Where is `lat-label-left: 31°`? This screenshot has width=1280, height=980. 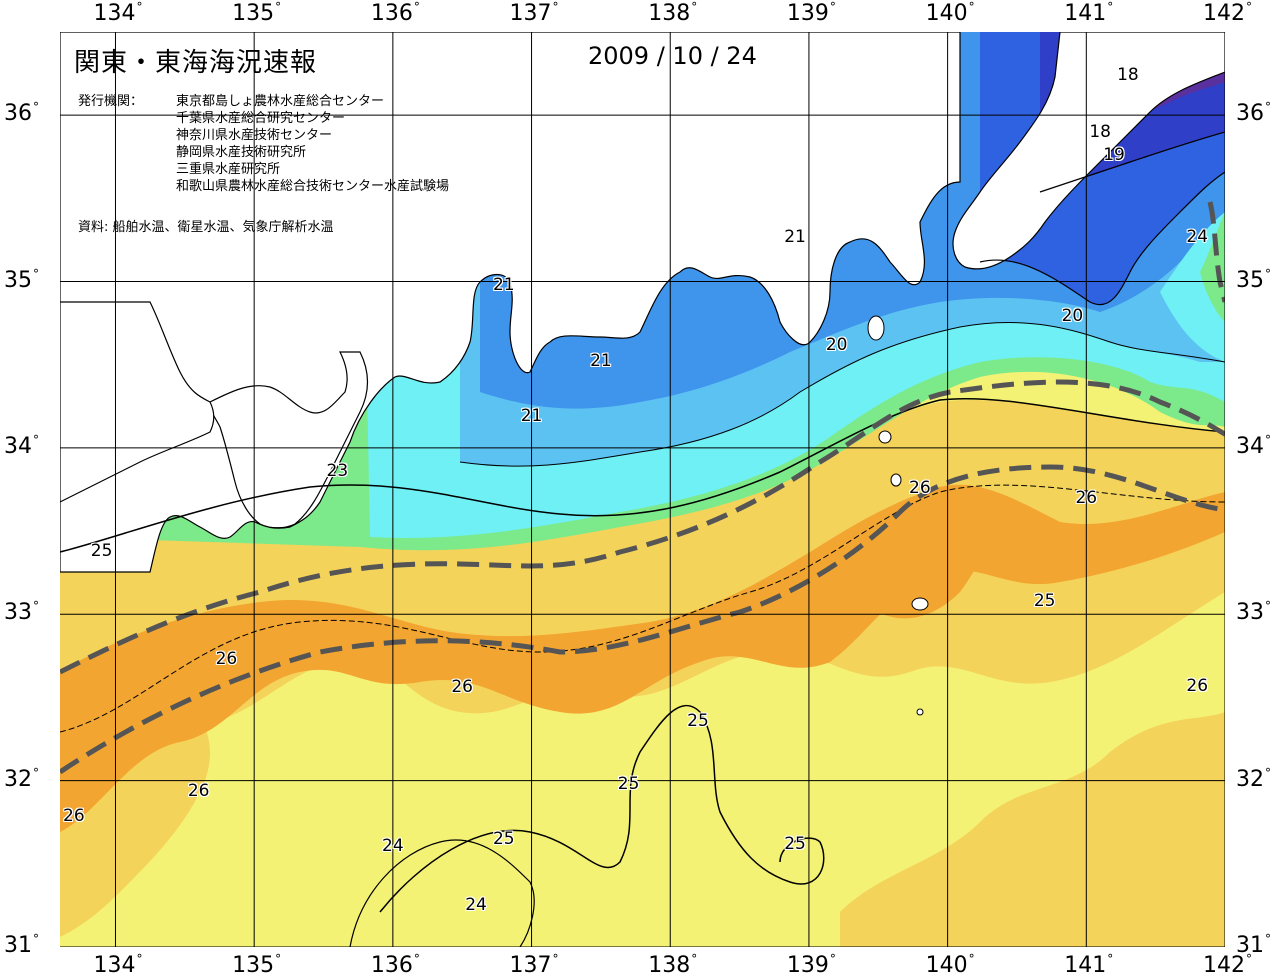
lat-label-left: 31° is located at coordinates (21, 945).